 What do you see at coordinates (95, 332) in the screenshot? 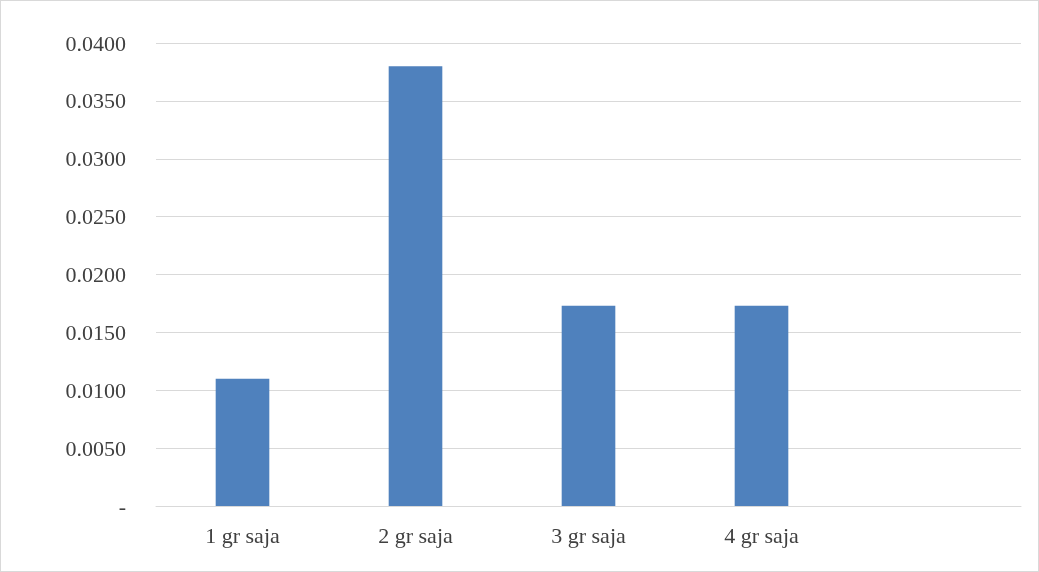
I see `y-tick-label: 0.0150` at bounding box center [95, 332].